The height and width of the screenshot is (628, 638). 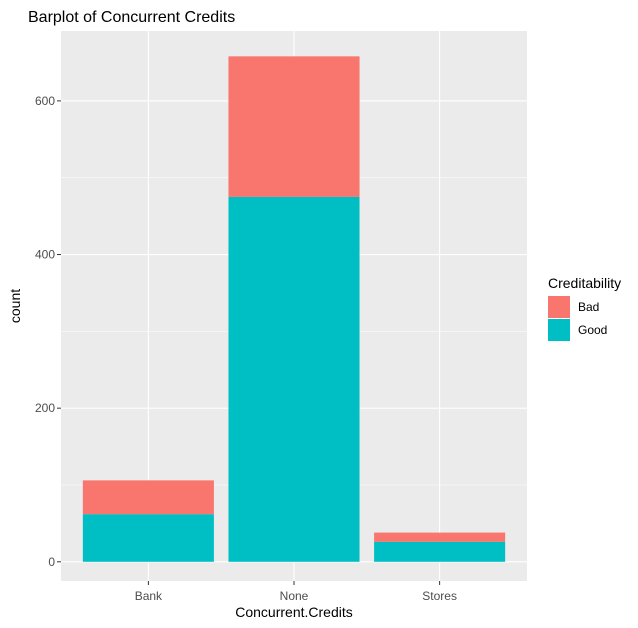 What do you see at coordinates (577, 318) in the screenshot?
I see `legend-items: Bad Good` at bounding box center [577, 318].